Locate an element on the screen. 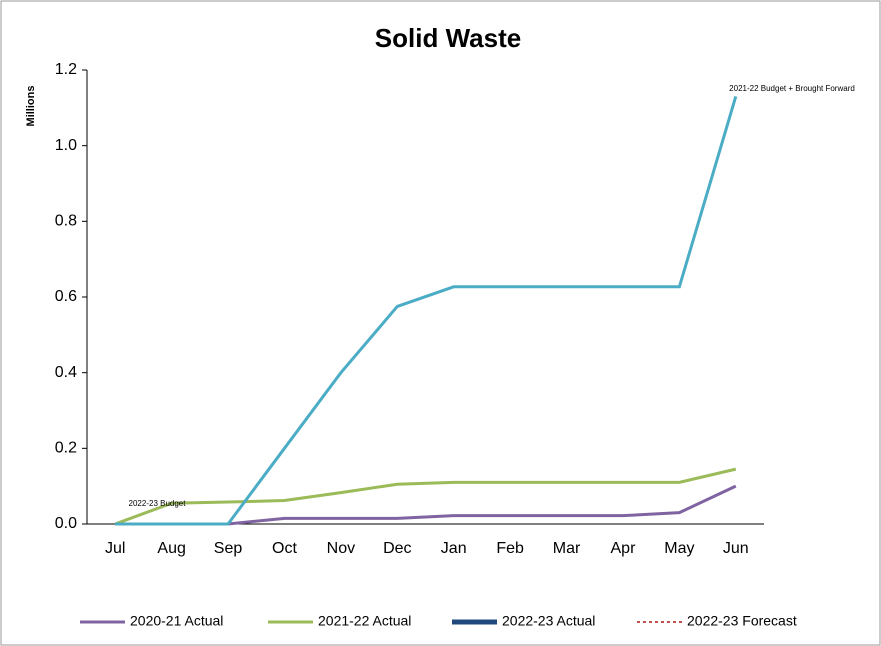 Image resolution: width=881 pixels, height=646 pixels. x-tick-label: Jul is located at coordinates (115, 548).